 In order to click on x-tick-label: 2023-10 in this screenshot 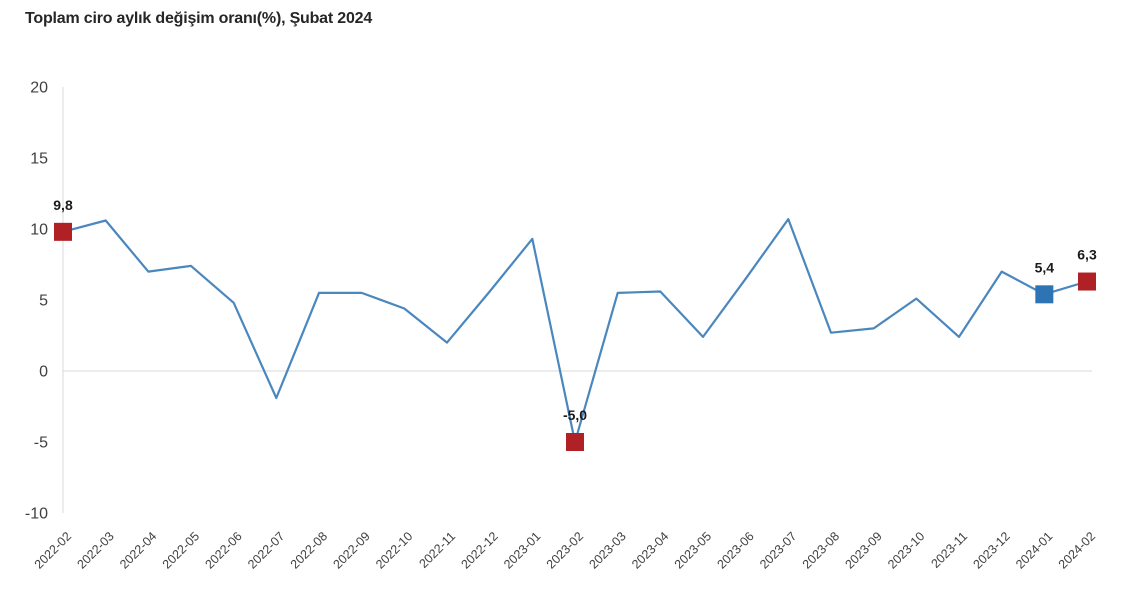, I will do `click(906, 550)`.